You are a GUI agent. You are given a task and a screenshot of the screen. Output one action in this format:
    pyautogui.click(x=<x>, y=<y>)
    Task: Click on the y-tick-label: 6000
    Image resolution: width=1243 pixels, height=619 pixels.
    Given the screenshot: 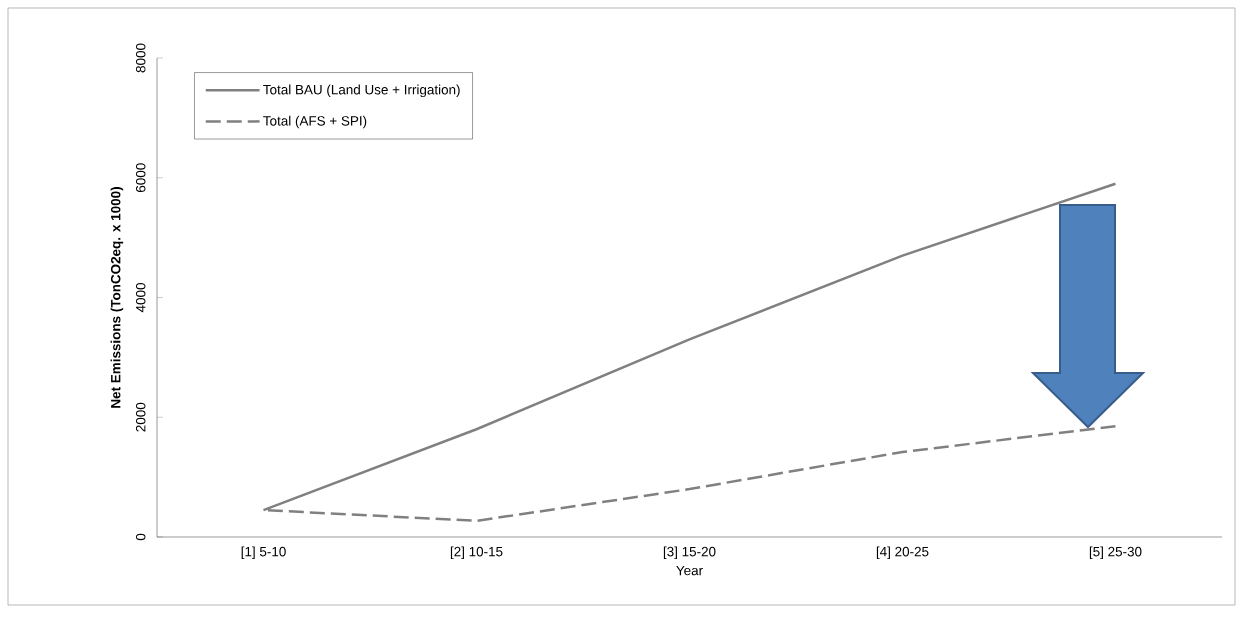 What is the action you would take?
    pyautogui.click(x=140, y=178)
    